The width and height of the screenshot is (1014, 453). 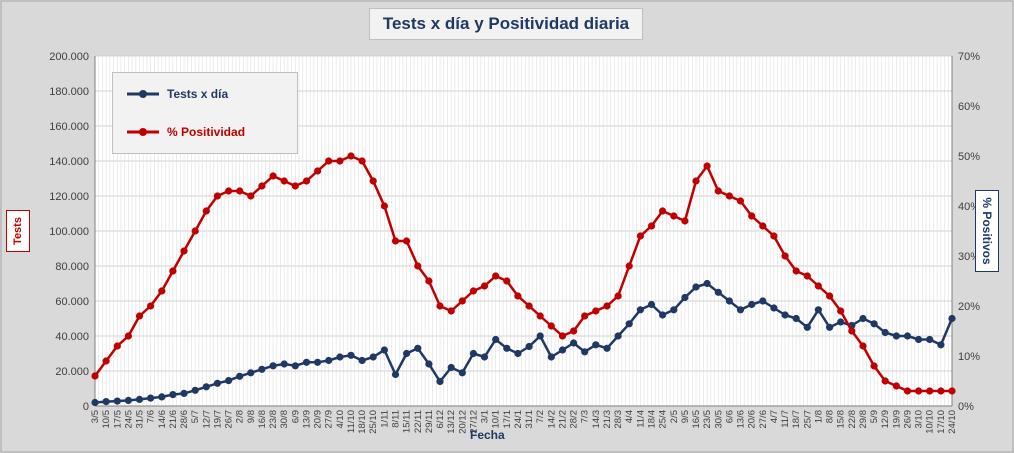 I want to click on x-tick-label: 14/2, so click(x=551, y=419).